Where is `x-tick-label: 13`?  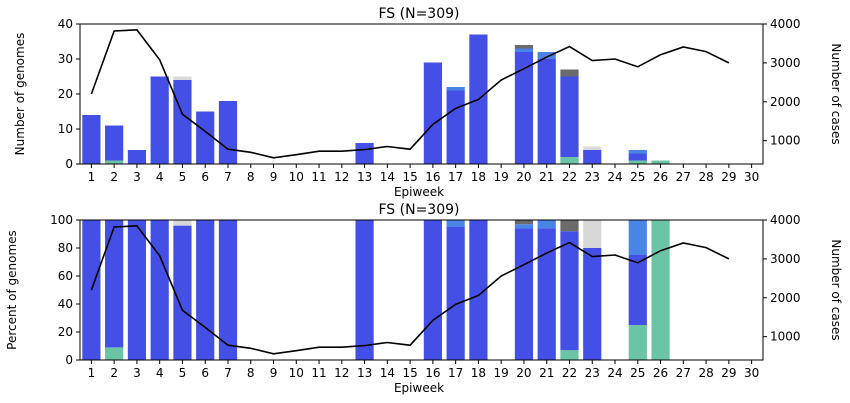
x-tick-label: 13 is located at coordinates (364, 373).